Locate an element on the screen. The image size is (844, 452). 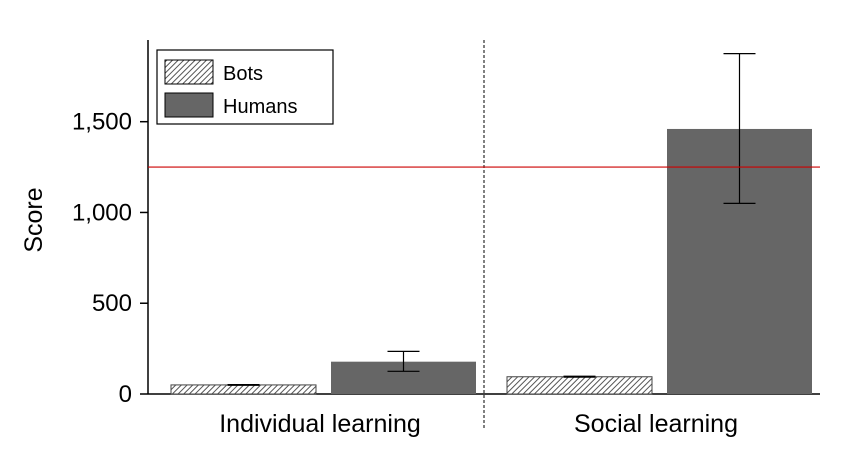
y-tick-label: 1,500 is located at coordinates (102, 122).